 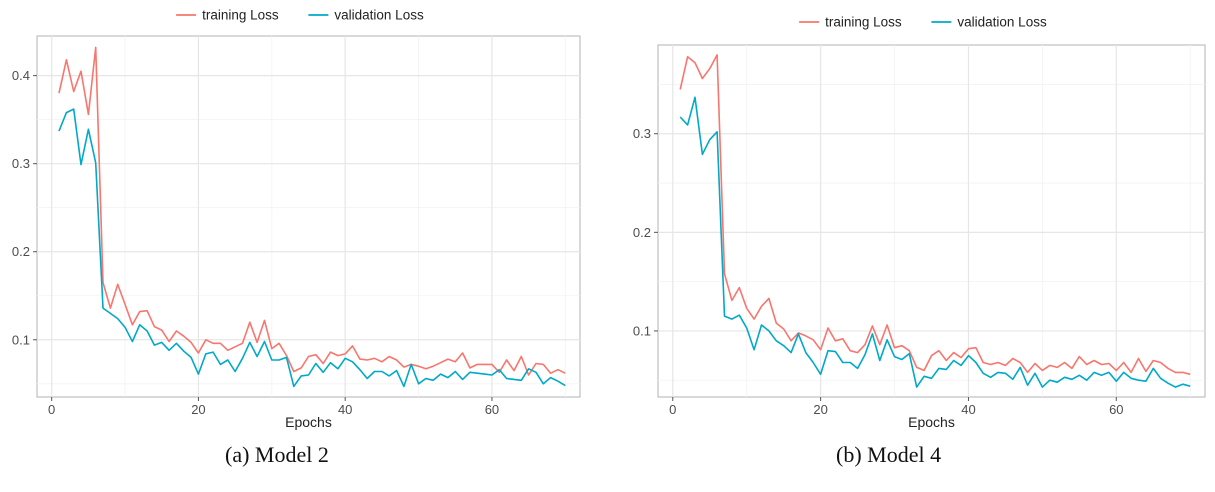 What do you see at coordinates (277, 454) in the screenshot?
I see `caption-model-2: (a) Model 2` at bounding box center [277, 454].